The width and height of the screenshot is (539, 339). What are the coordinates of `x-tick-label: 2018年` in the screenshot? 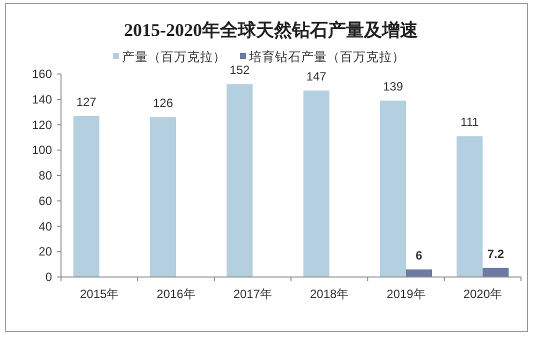 It's located at (329, 294).